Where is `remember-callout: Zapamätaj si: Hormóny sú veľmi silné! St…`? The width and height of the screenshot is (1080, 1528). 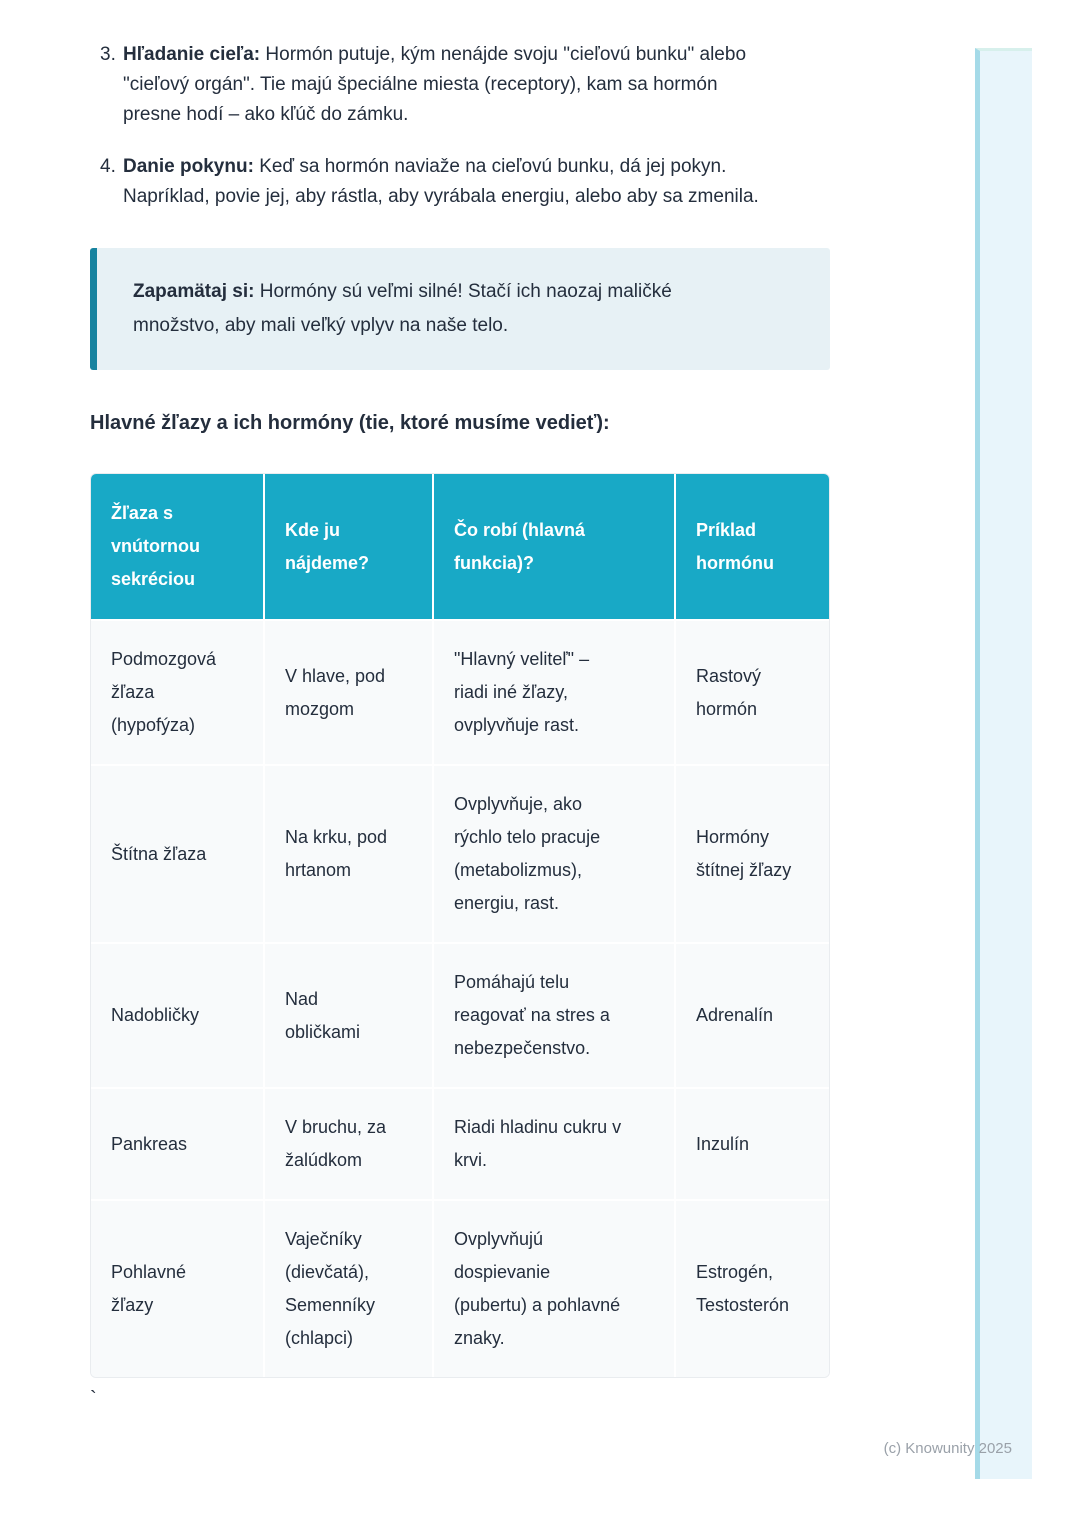 remember-callout: Zapamätaj si: Hormóny sú veľmi silné! St… is located at coordinates (460, 309).